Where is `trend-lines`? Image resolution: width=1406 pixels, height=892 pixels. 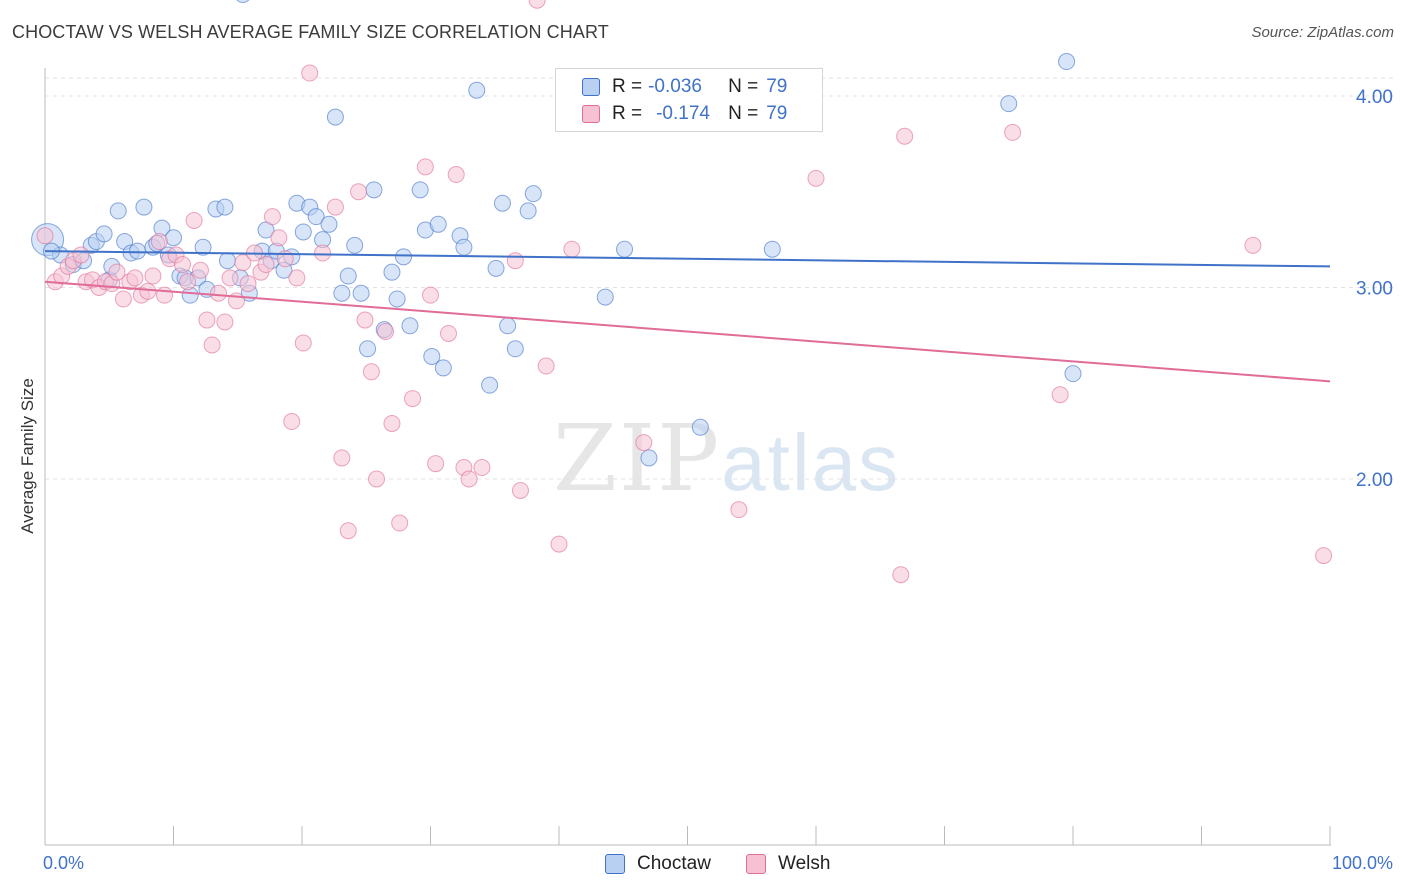
trend-lines is located at coordinates (687, 316).